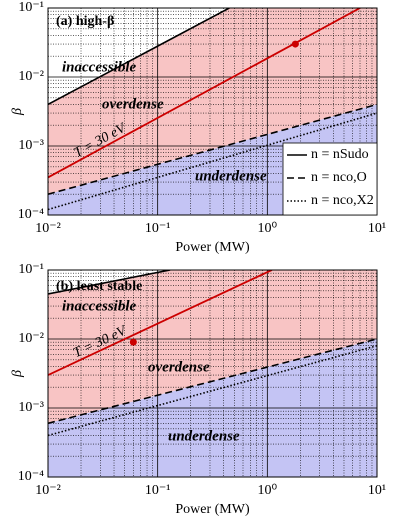  Describe the element at coordinates (342, 200) in the screenshot. I see `legend-label: n = nco,X2` at that location.